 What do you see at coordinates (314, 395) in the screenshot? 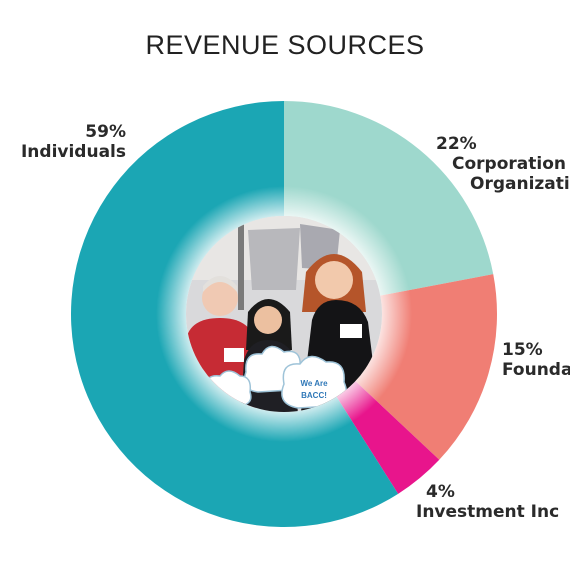
I see `cloud-sign-text-2: BACC!` at bounding box center [314, 395].